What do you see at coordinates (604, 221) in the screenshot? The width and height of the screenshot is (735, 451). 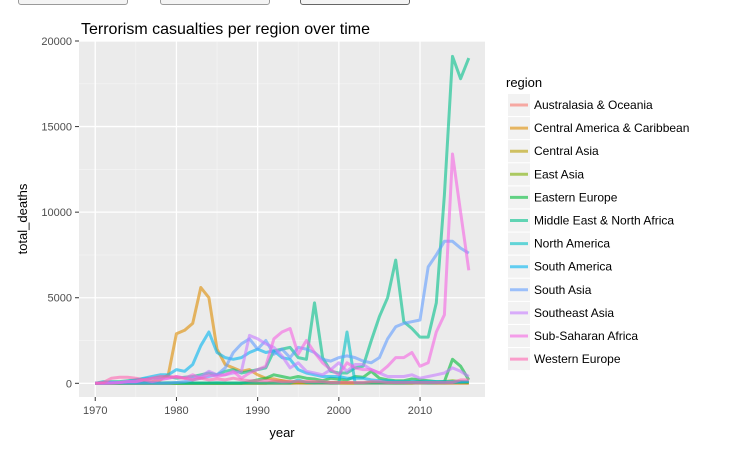 I see `legend-label: Middle East & North Africa` at bounding box center [604, 221].